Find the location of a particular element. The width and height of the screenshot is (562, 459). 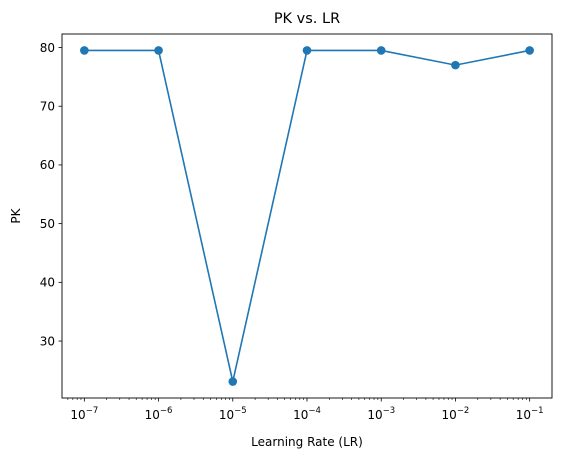

y-tick-label: 80 is located at coordinates (47, 48).